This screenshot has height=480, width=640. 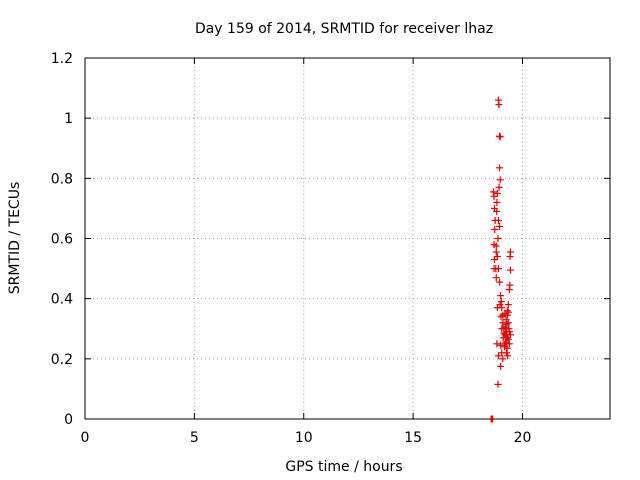 I want to click on y-axis-label: SRMTID / TECUs, so click(x=15, y=238).